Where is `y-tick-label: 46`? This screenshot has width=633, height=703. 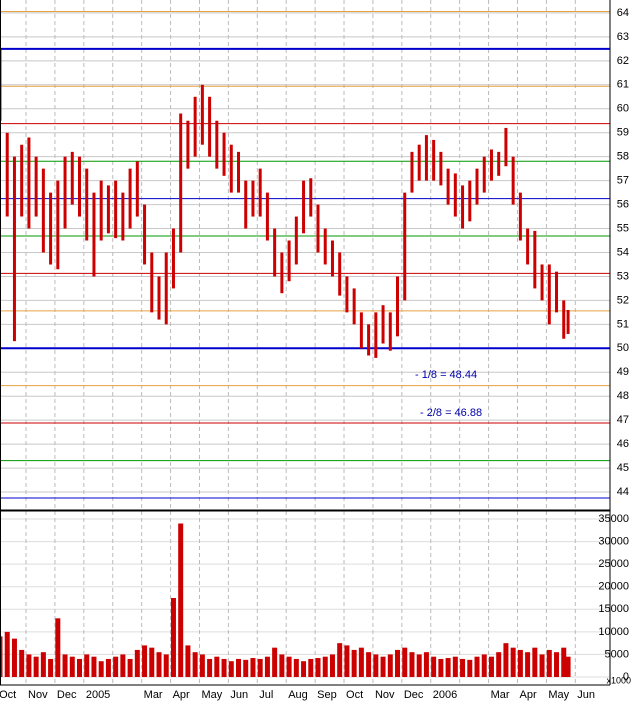
y-tick-label: 46 is located at coordinates (623, 444).